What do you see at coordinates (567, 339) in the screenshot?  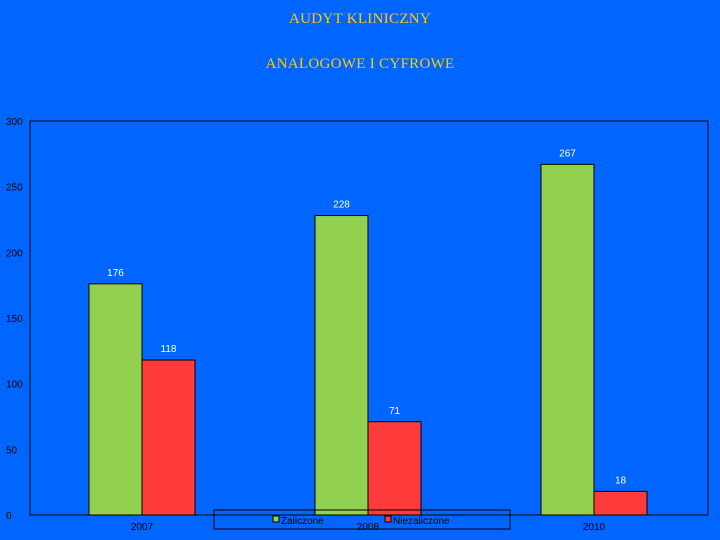 I see `bar-zaliczone-2010` at bounding box center [567, 339].